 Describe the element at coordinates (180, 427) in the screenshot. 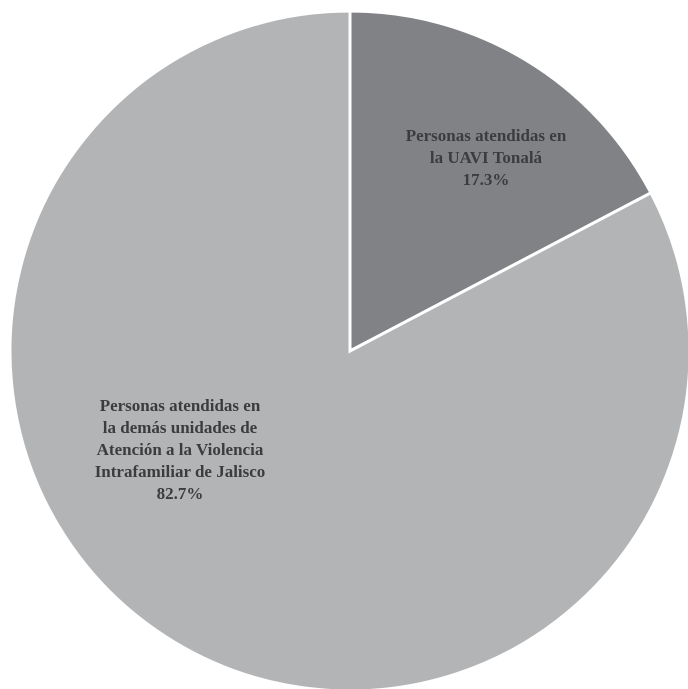

I see `pie-slice-label-line: la demás unidades de` at that location.